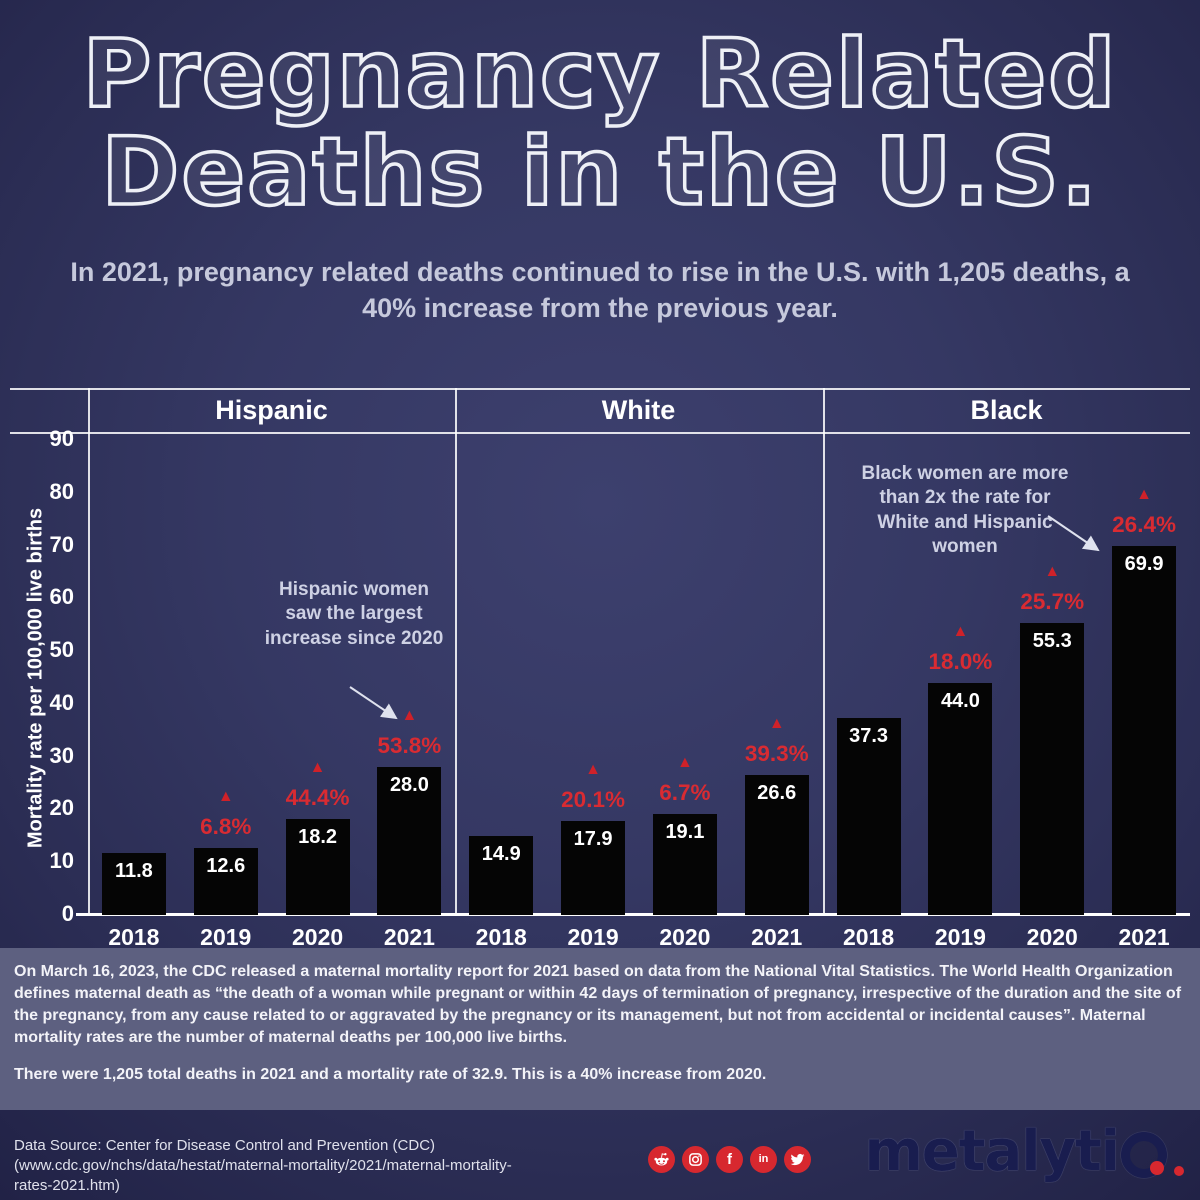 The image size is (1200, 1200). What do you see at coordinates (685, 832) in the screenshot?
I see `bar-value-white-2020: 19.1` at bounding box center [685, 832].